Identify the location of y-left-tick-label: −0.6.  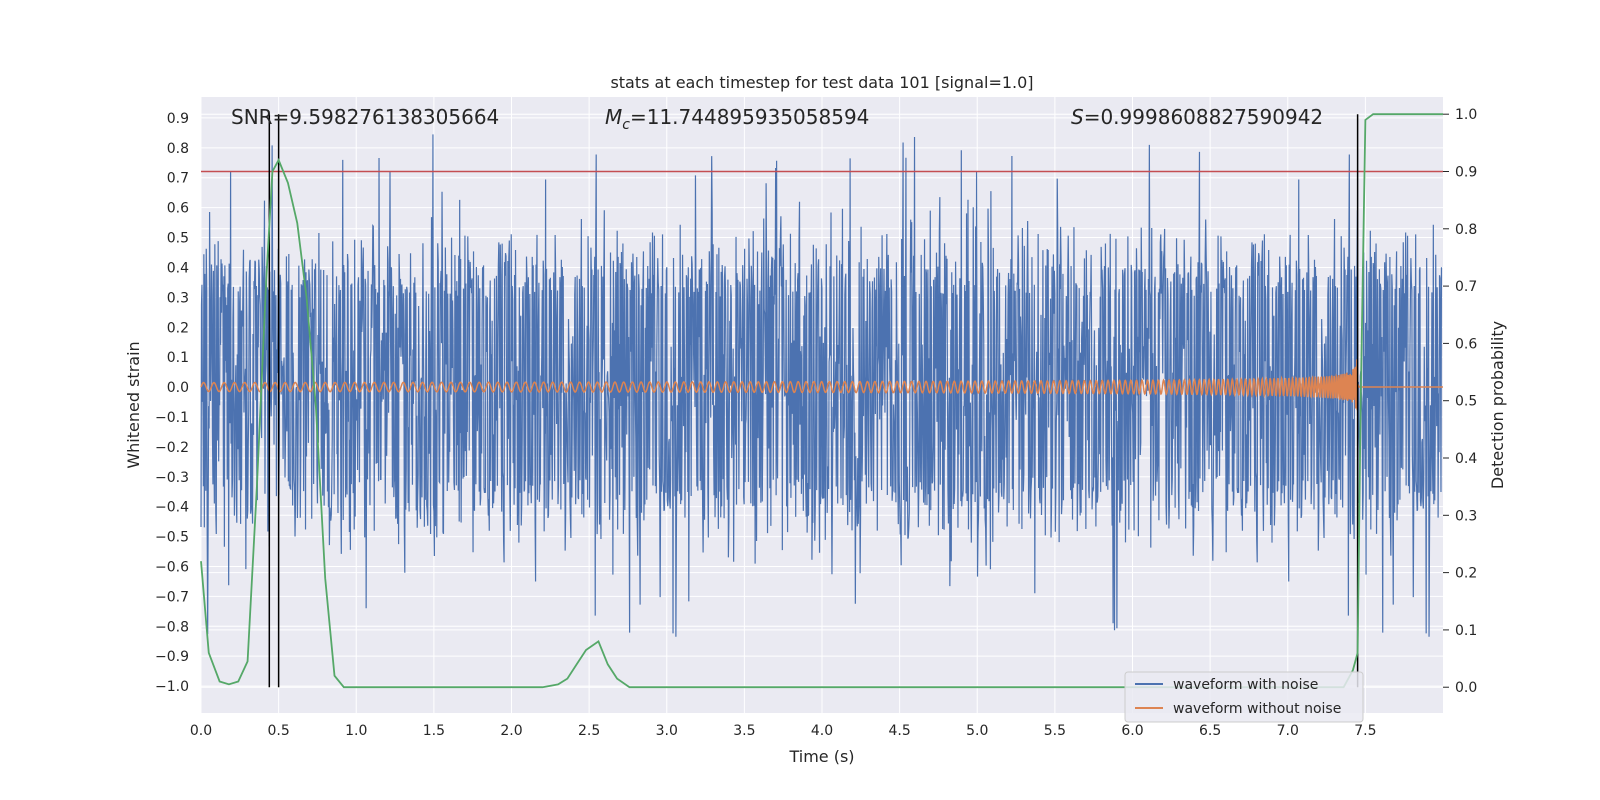
(172, 567).